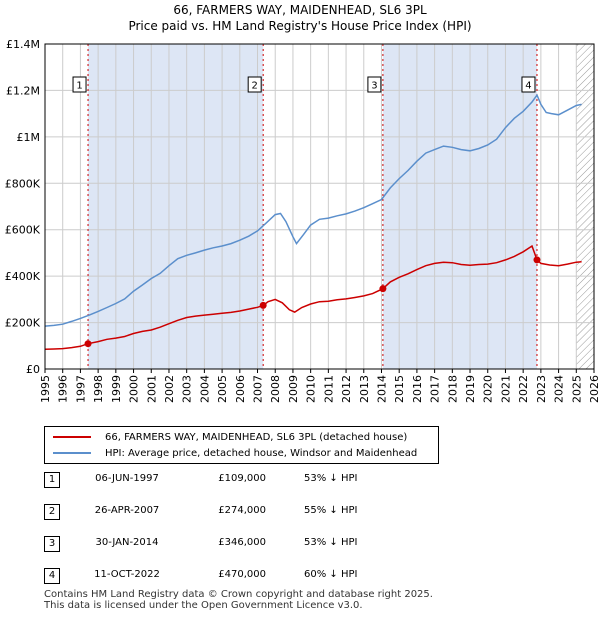 This screenshot has height=620, width=600. What do you see at coordinates (23, 230) in the screenshot?
I see `y-tick-label: £600K` at bounding box center [23, 230].